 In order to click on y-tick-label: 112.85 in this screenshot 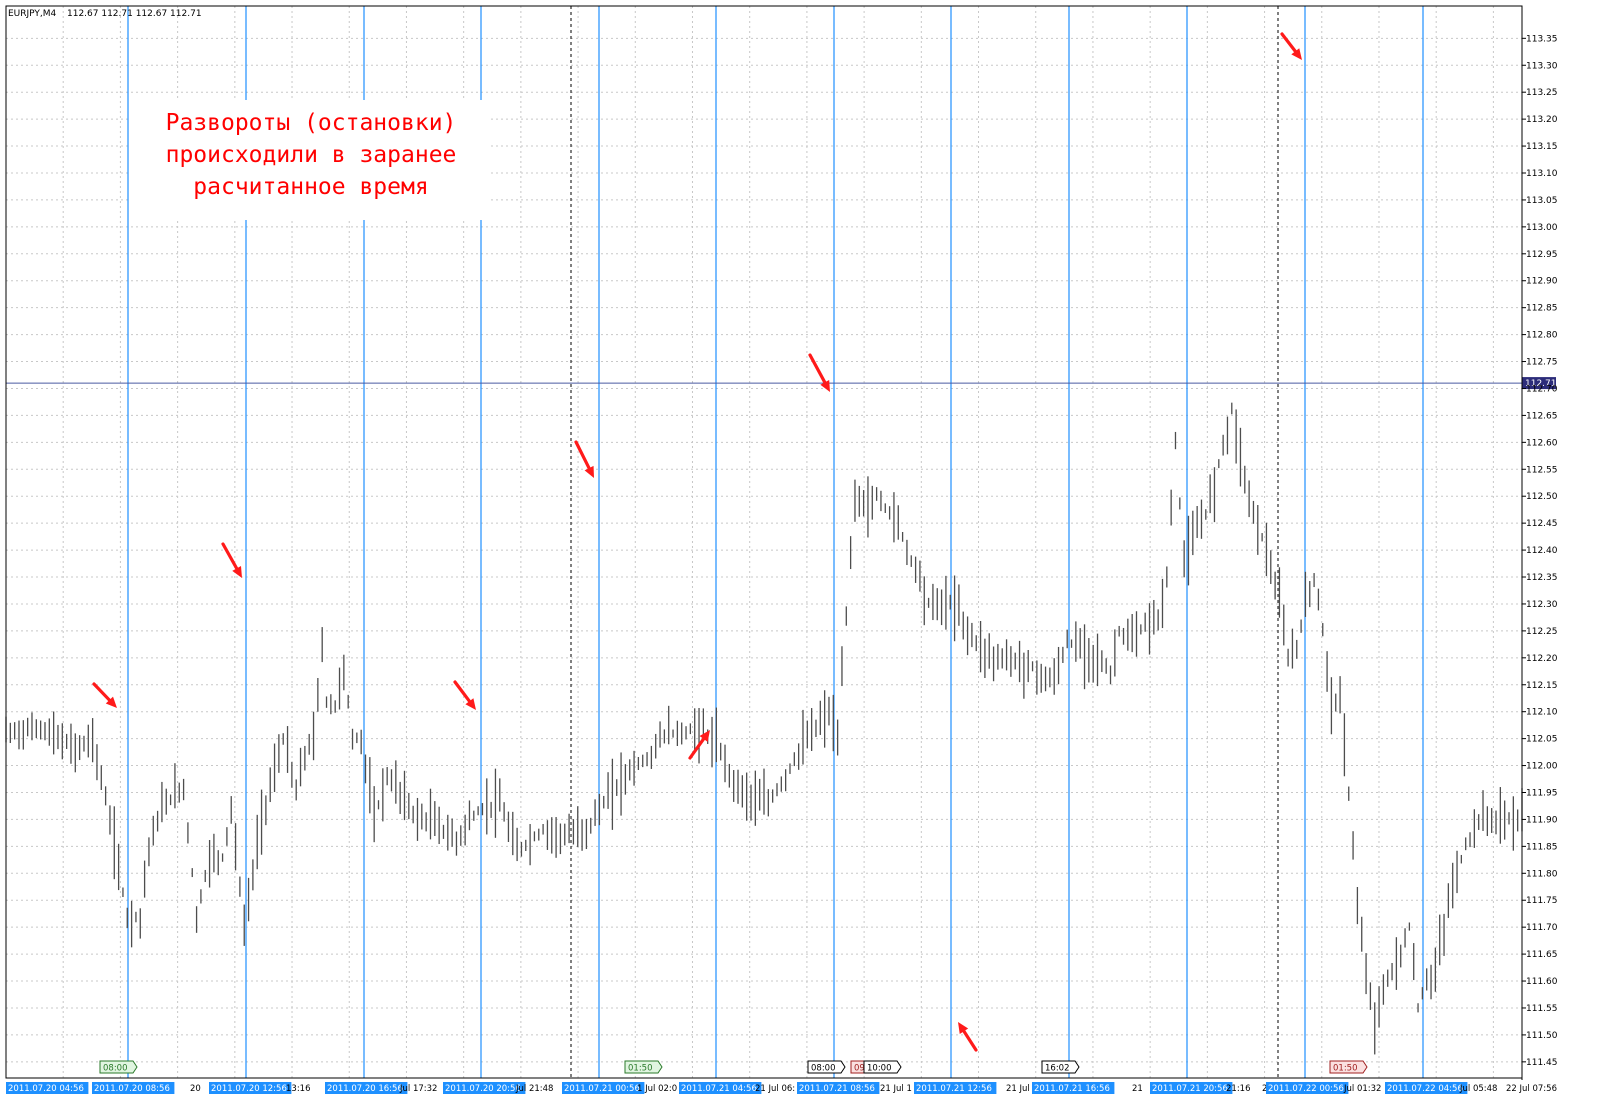, I will do `click(1542, 309)`.